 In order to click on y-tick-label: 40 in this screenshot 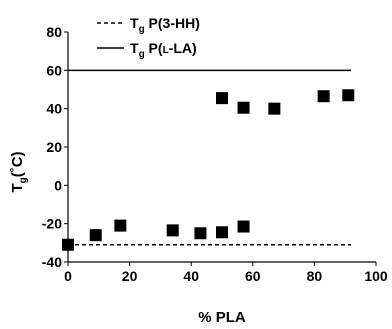, I will do `click(54, 109)`.